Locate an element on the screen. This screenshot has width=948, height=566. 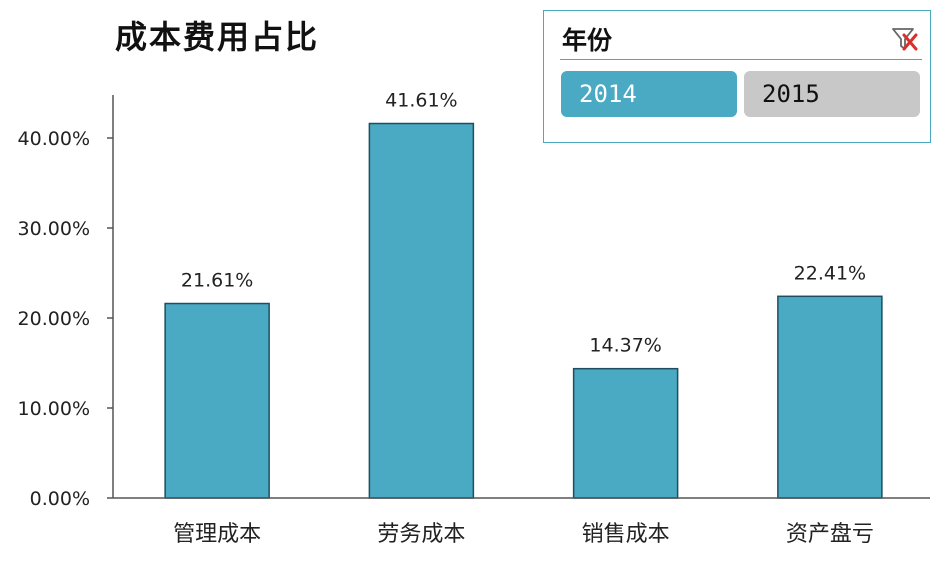
category-labels: 管理成本 劳务成本 销售成本 资产盘亏 is located at coordinates (523, 534).